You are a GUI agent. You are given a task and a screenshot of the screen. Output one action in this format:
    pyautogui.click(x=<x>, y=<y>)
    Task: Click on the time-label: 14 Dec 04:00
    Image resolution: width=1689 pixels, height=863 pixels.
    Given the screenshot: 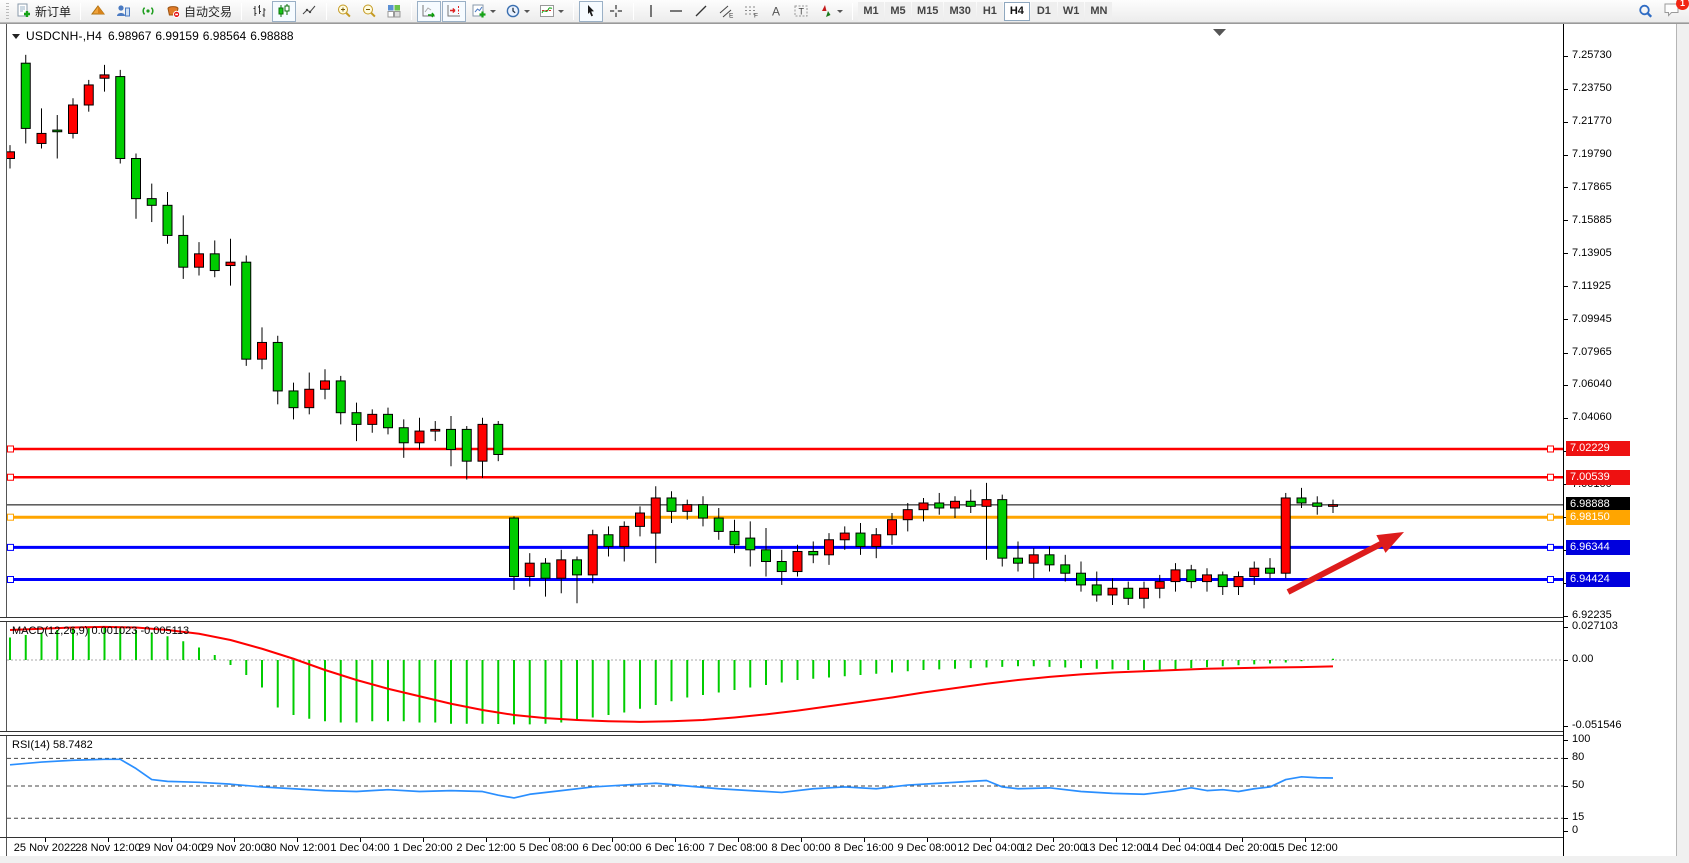 What is the action you would take?
    pyautogui.click(x=1179, y=848)
    